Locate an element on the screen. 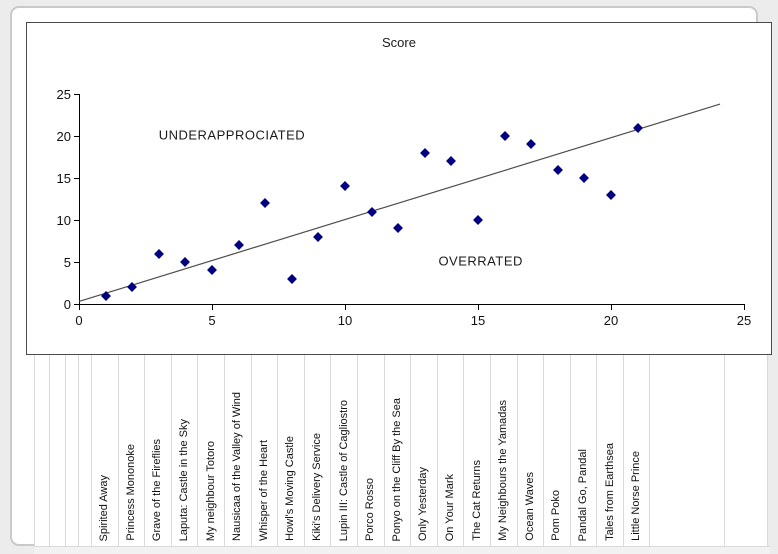  movie-label-cell: Little Norse Prince is located at coordinates (637, 450).